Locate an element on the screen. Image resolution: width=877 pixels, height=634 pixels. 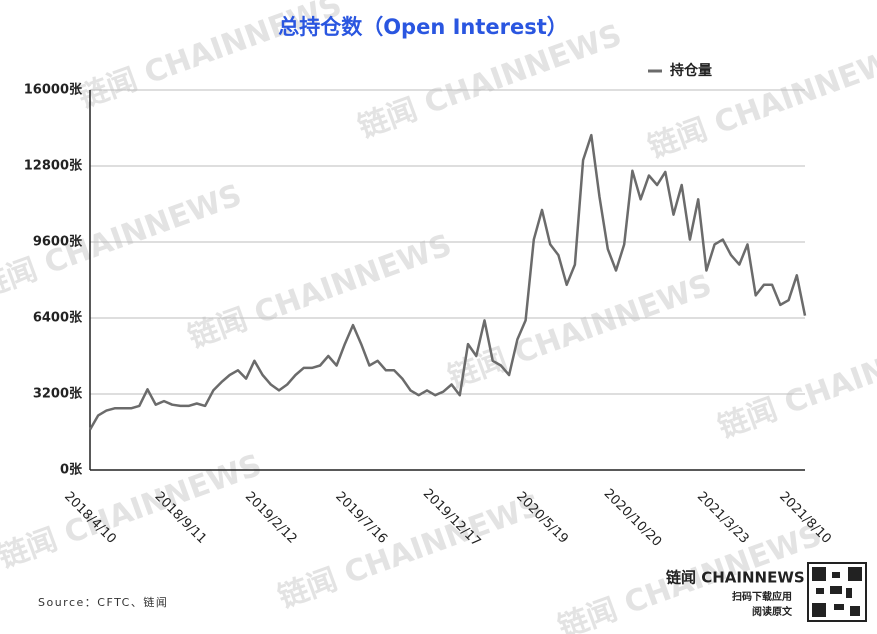
y-tick-label: 9600张 is located at coordinates (58, 242).